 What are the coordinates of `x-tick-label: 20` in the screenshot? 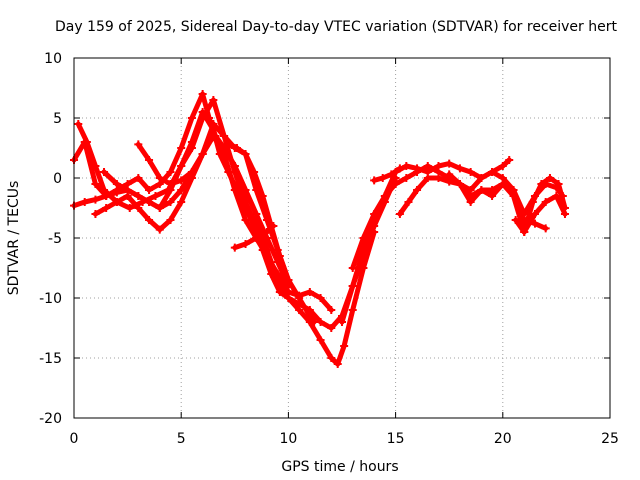 It's located at (503, 439).